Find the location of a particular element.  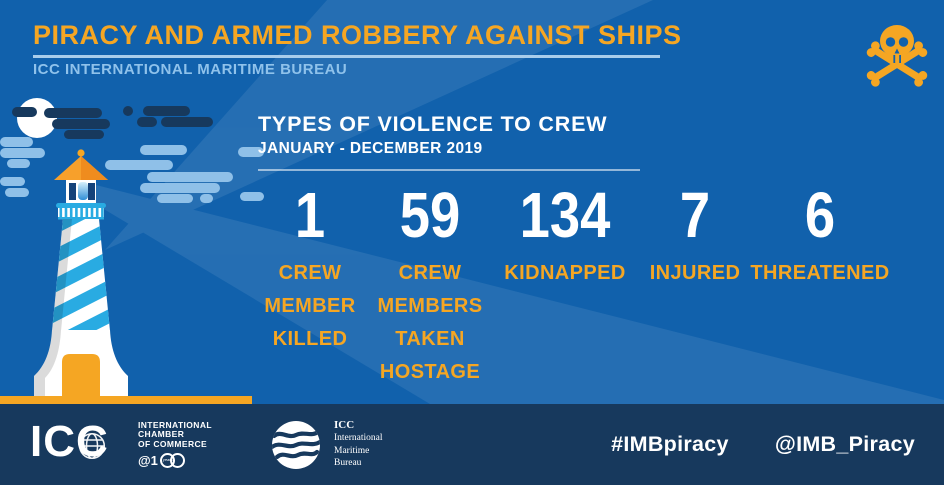

waves-globe-icon is located at coordinates (296, 444).